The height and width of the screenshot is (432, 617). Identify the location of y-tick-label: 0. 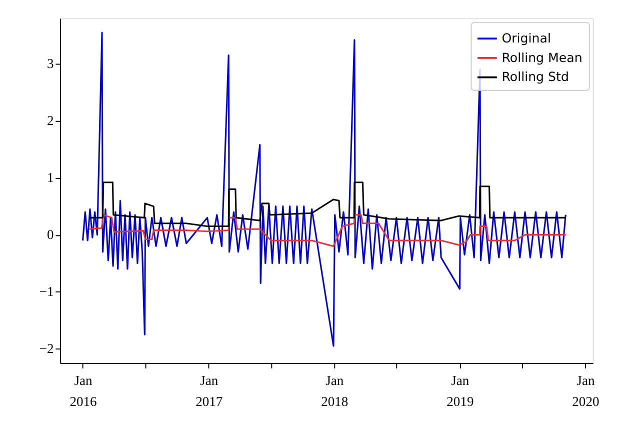
(50, 234).